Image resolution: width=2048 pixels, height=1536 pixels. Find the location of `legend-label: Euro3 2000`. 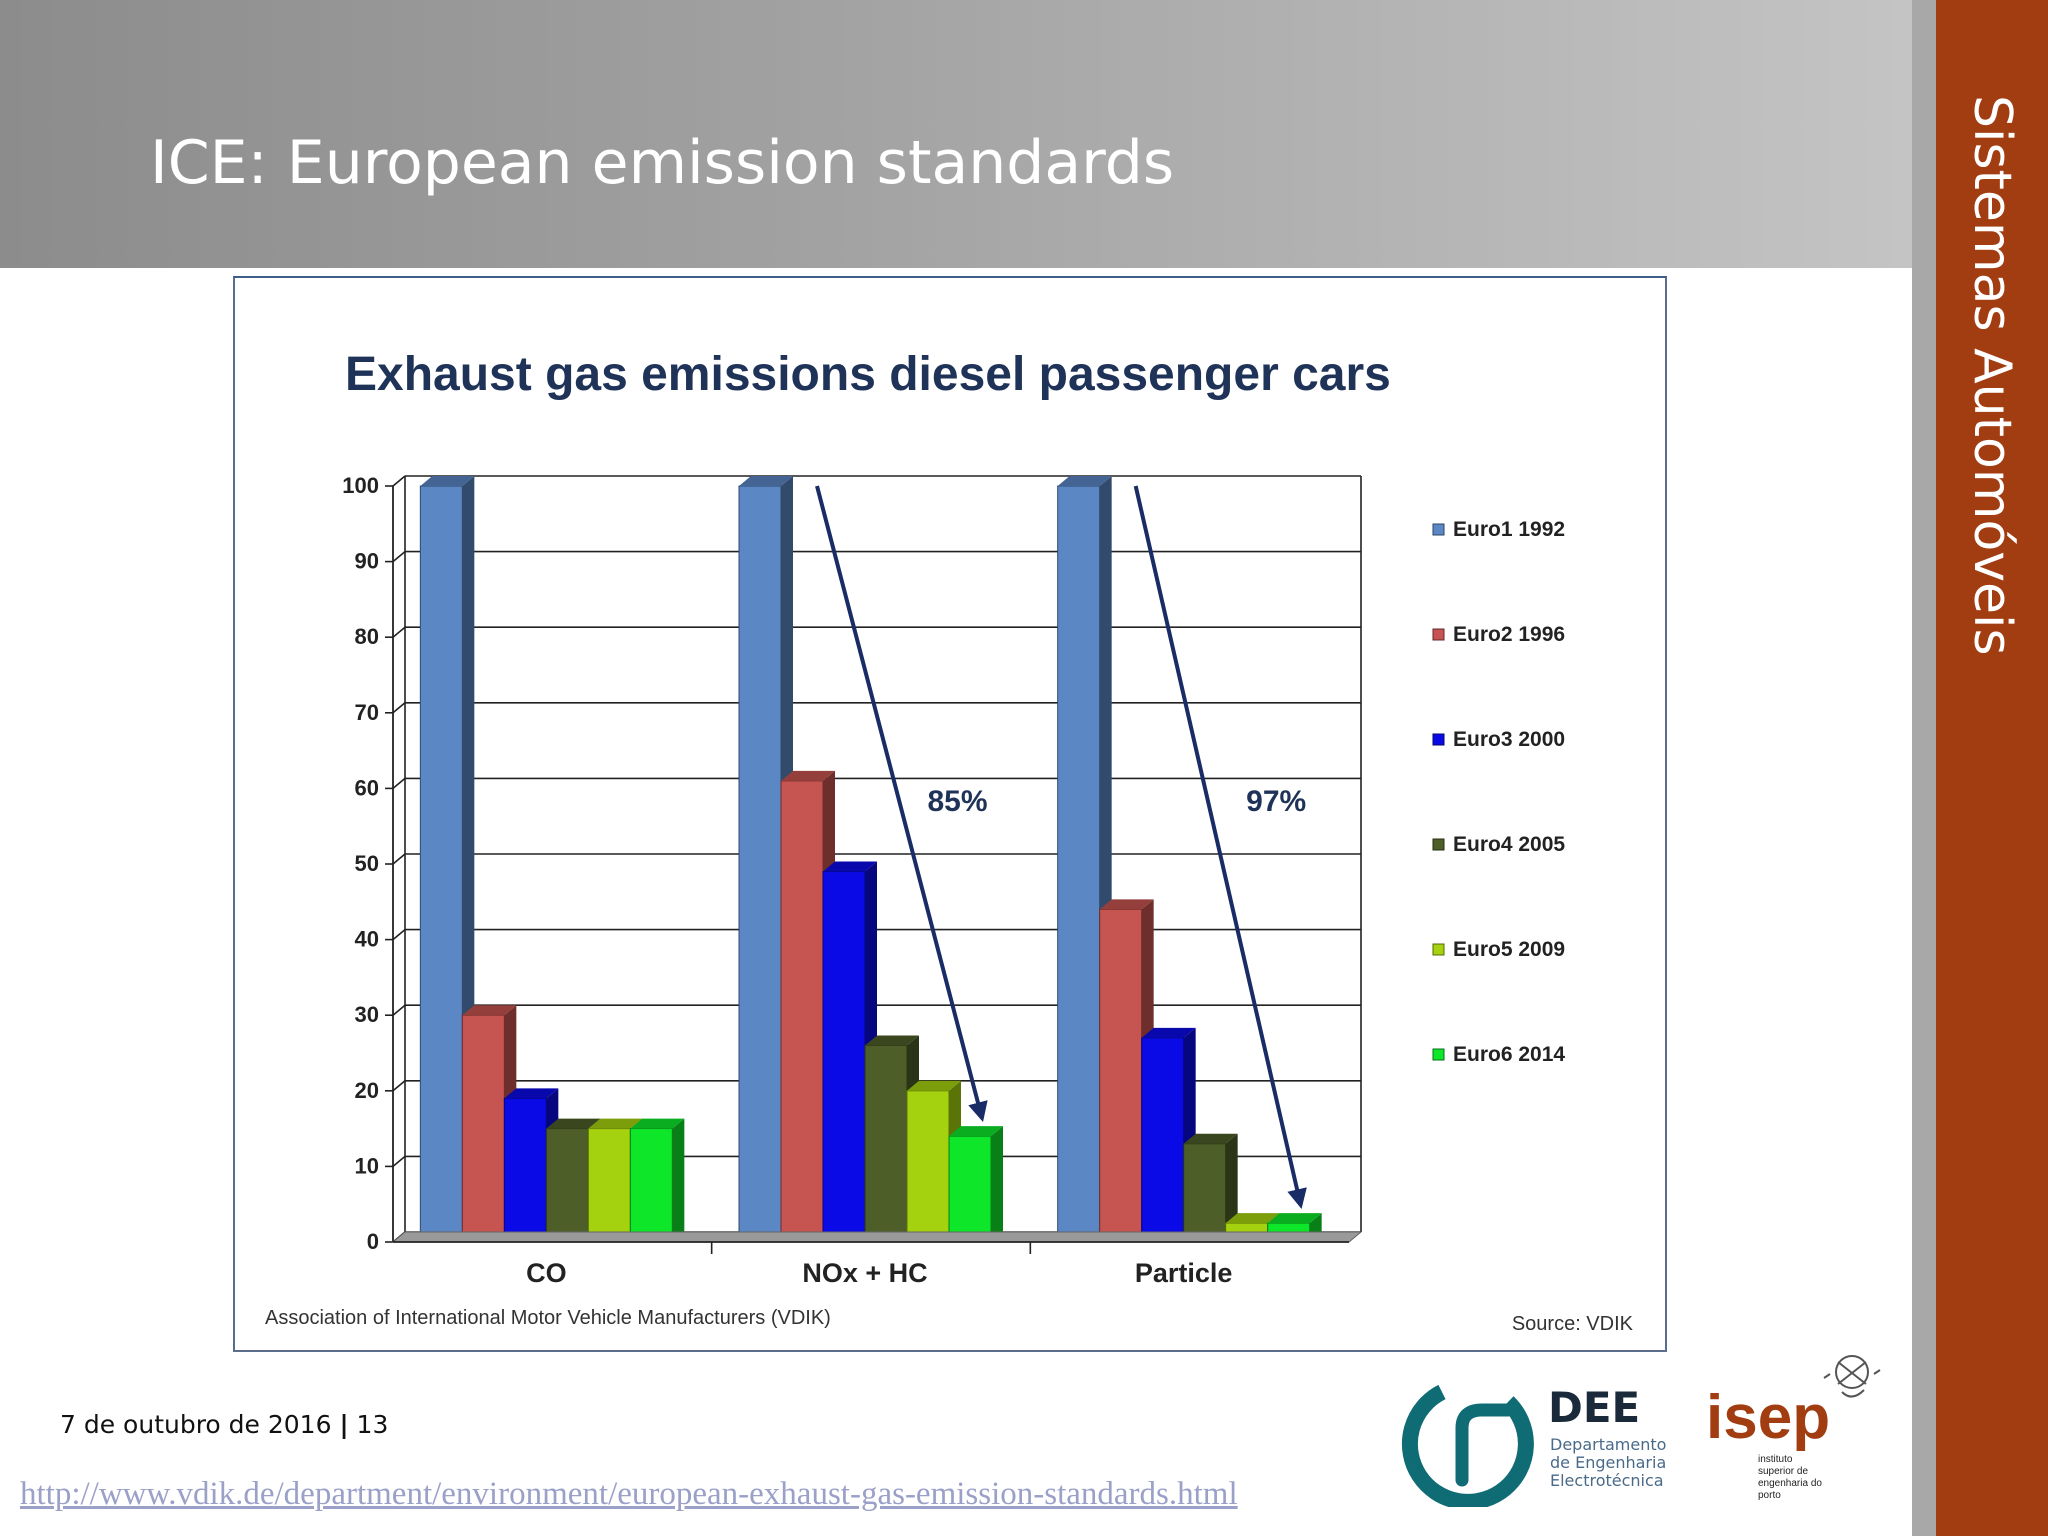

legend-label: Euro3 2000 is located at coordinates (1509, 739).